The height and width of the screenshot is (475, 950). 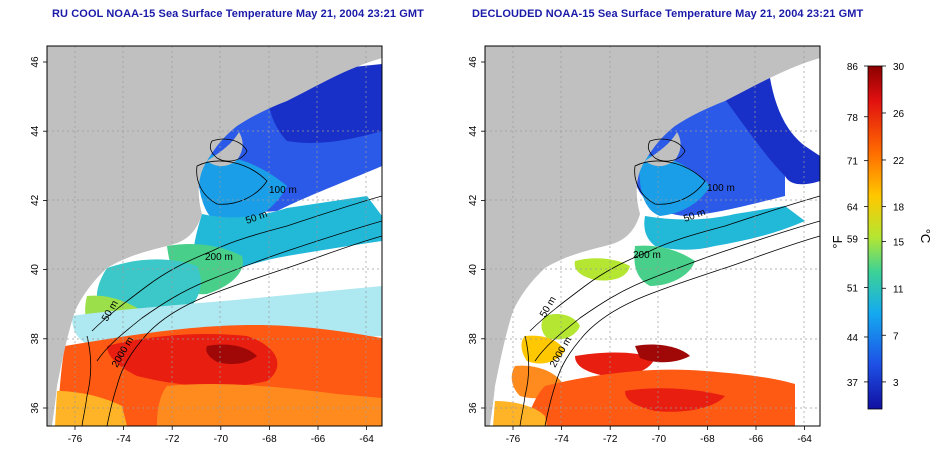 I want to click on fahrenheit-tick-label: 51, so click(x=853, y=289).